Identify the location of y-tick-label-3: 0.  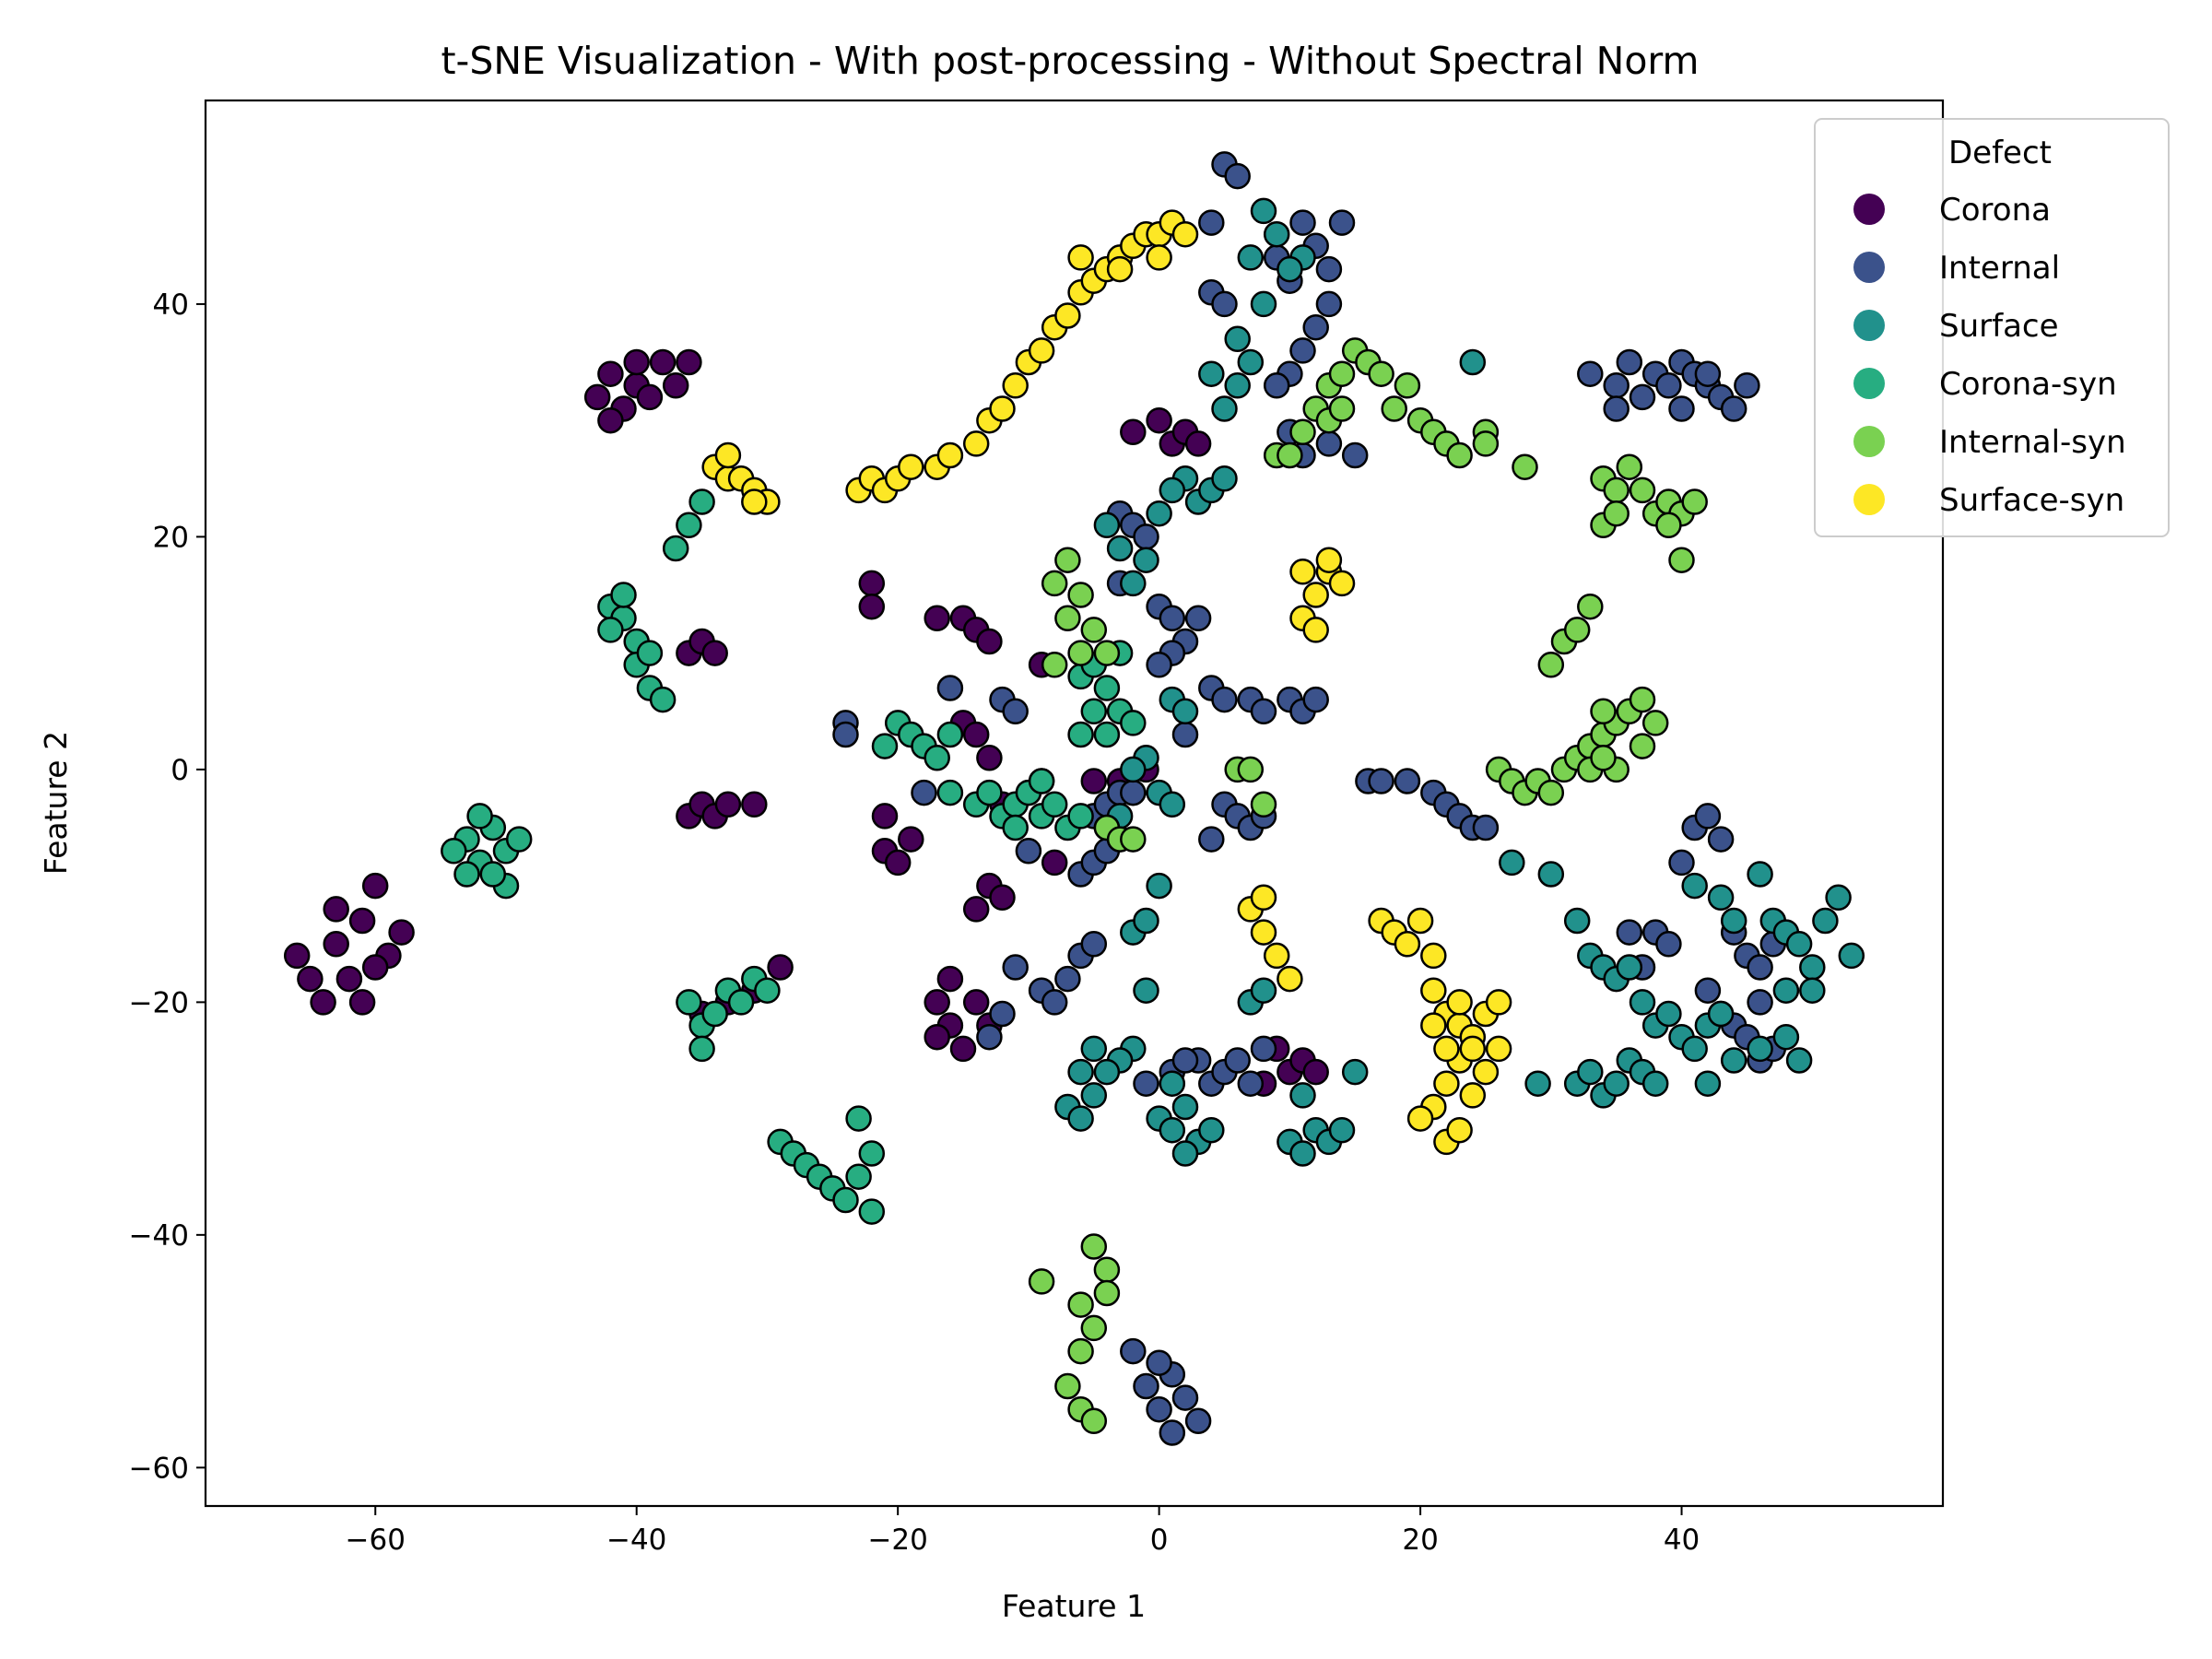
(180, 770).